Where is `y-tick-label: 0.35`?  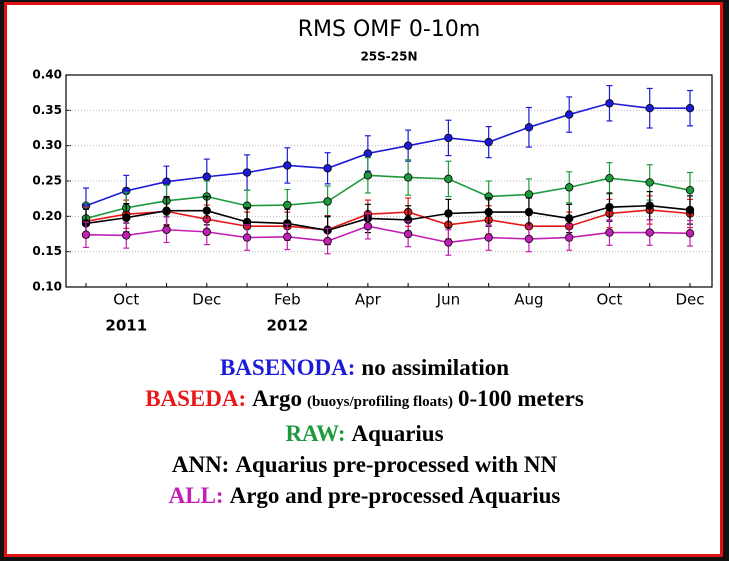 y-tick-label: 0.35 is located at coordinates (47, 110).